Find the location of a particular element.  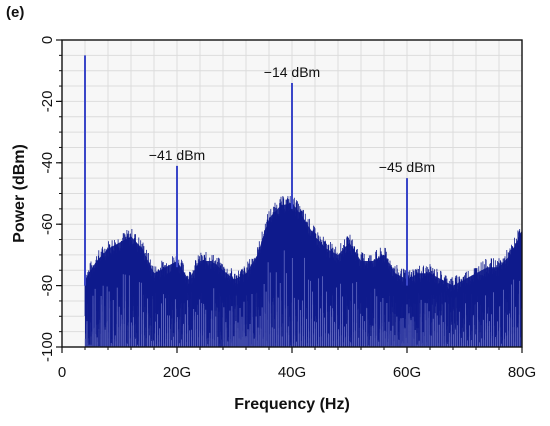

y-tick-label-3: -60 is located at coordinates (47, 224).